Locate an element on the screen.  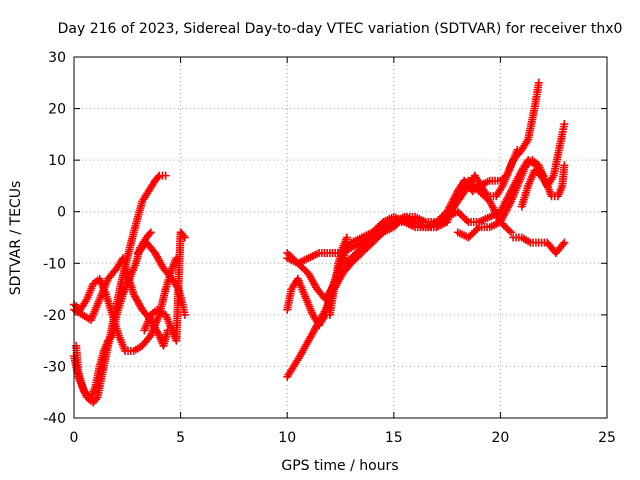
y-tick-label: -20 is located at coordinates (54, 316).